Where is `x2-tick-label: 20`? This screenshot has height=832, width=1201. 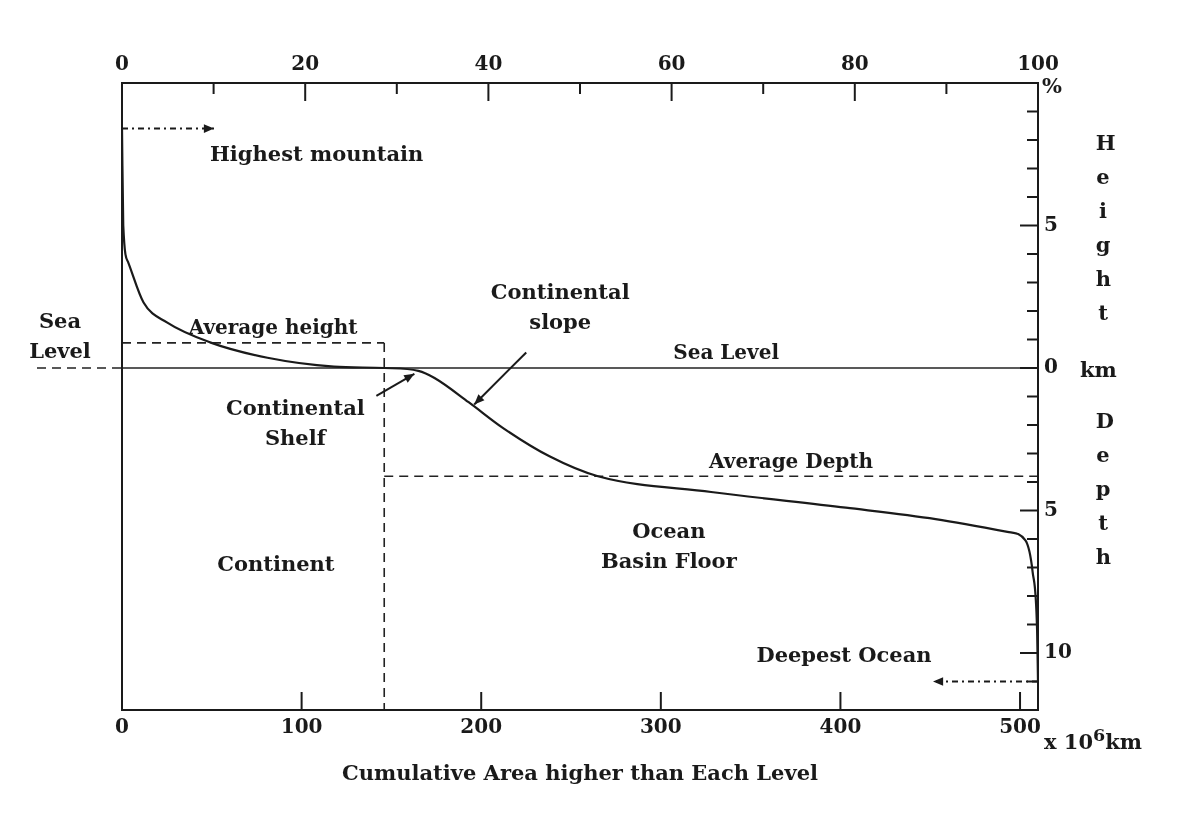 x2-tick-label: 20 is located at coordinates (305, 63).